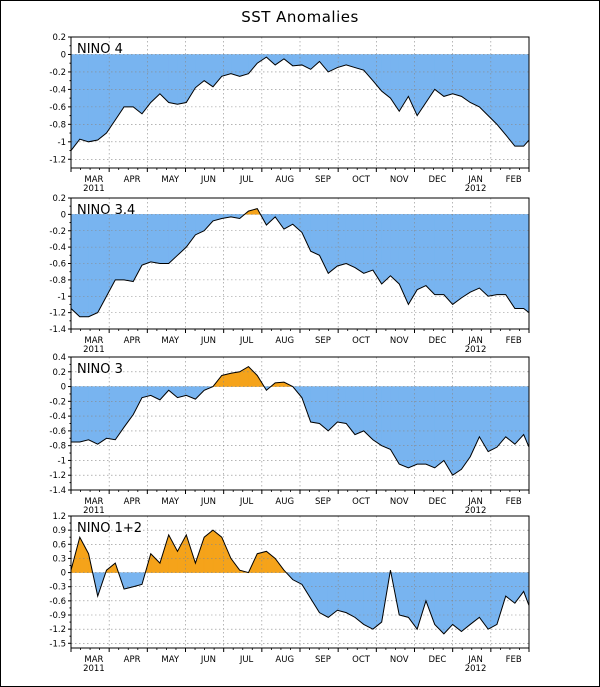  What do you see at coordinates (59, 517) in the screenshot?
I see `y-tick-label: 1.2` at bounding box center [59, 517].